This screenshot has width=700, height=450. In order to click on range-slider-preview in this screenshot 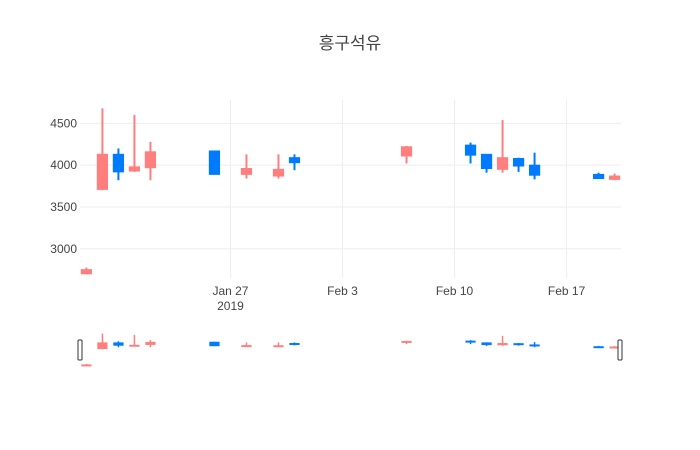, I will do `click(350, 350)`.